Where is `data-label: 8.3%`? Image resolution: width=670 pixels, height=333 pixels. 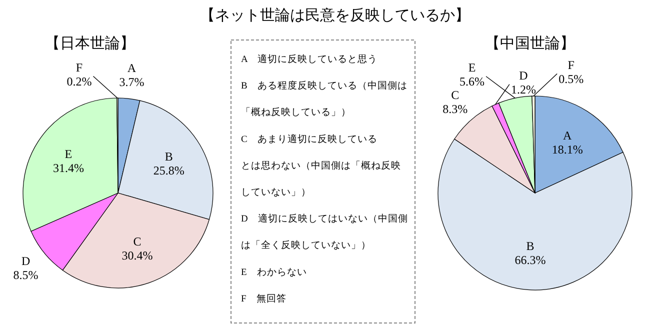
data-label: 8.3% is located at coordinates (455, 109).